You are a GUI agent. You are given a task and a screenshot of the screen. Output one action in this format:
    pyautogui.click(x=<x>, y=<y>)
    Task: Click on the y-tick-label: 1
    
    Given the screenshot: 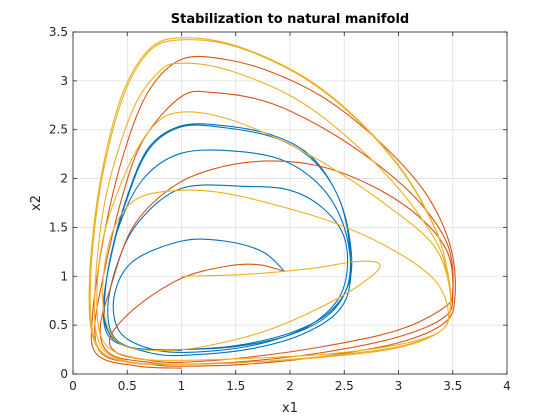 What is the action you would take?
    pyautogui.click(x=64, y=276)
    